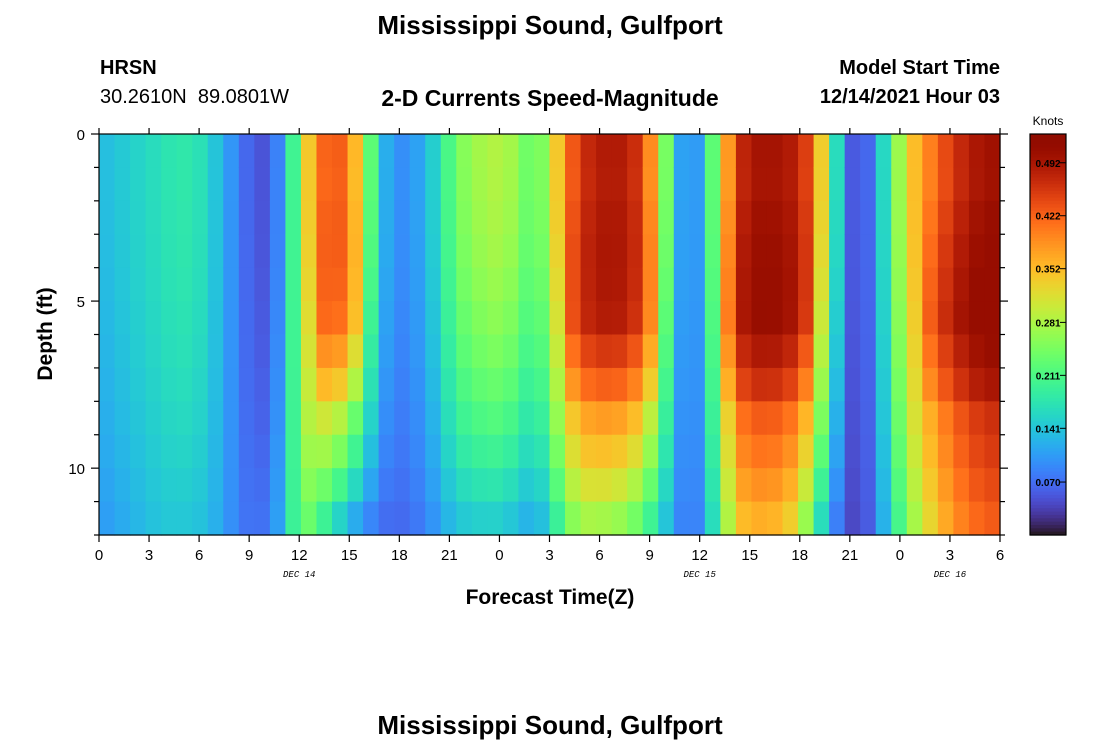  I want to click on x-tick-label: 6, so click(199, 555).